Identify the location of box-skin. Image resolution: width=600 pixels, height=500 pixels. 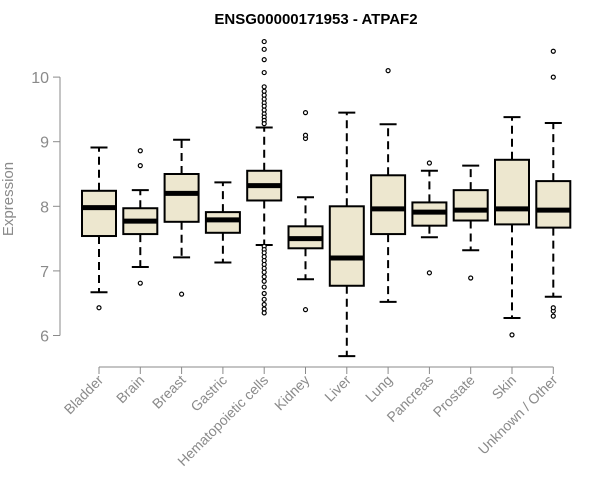
(512, 227).